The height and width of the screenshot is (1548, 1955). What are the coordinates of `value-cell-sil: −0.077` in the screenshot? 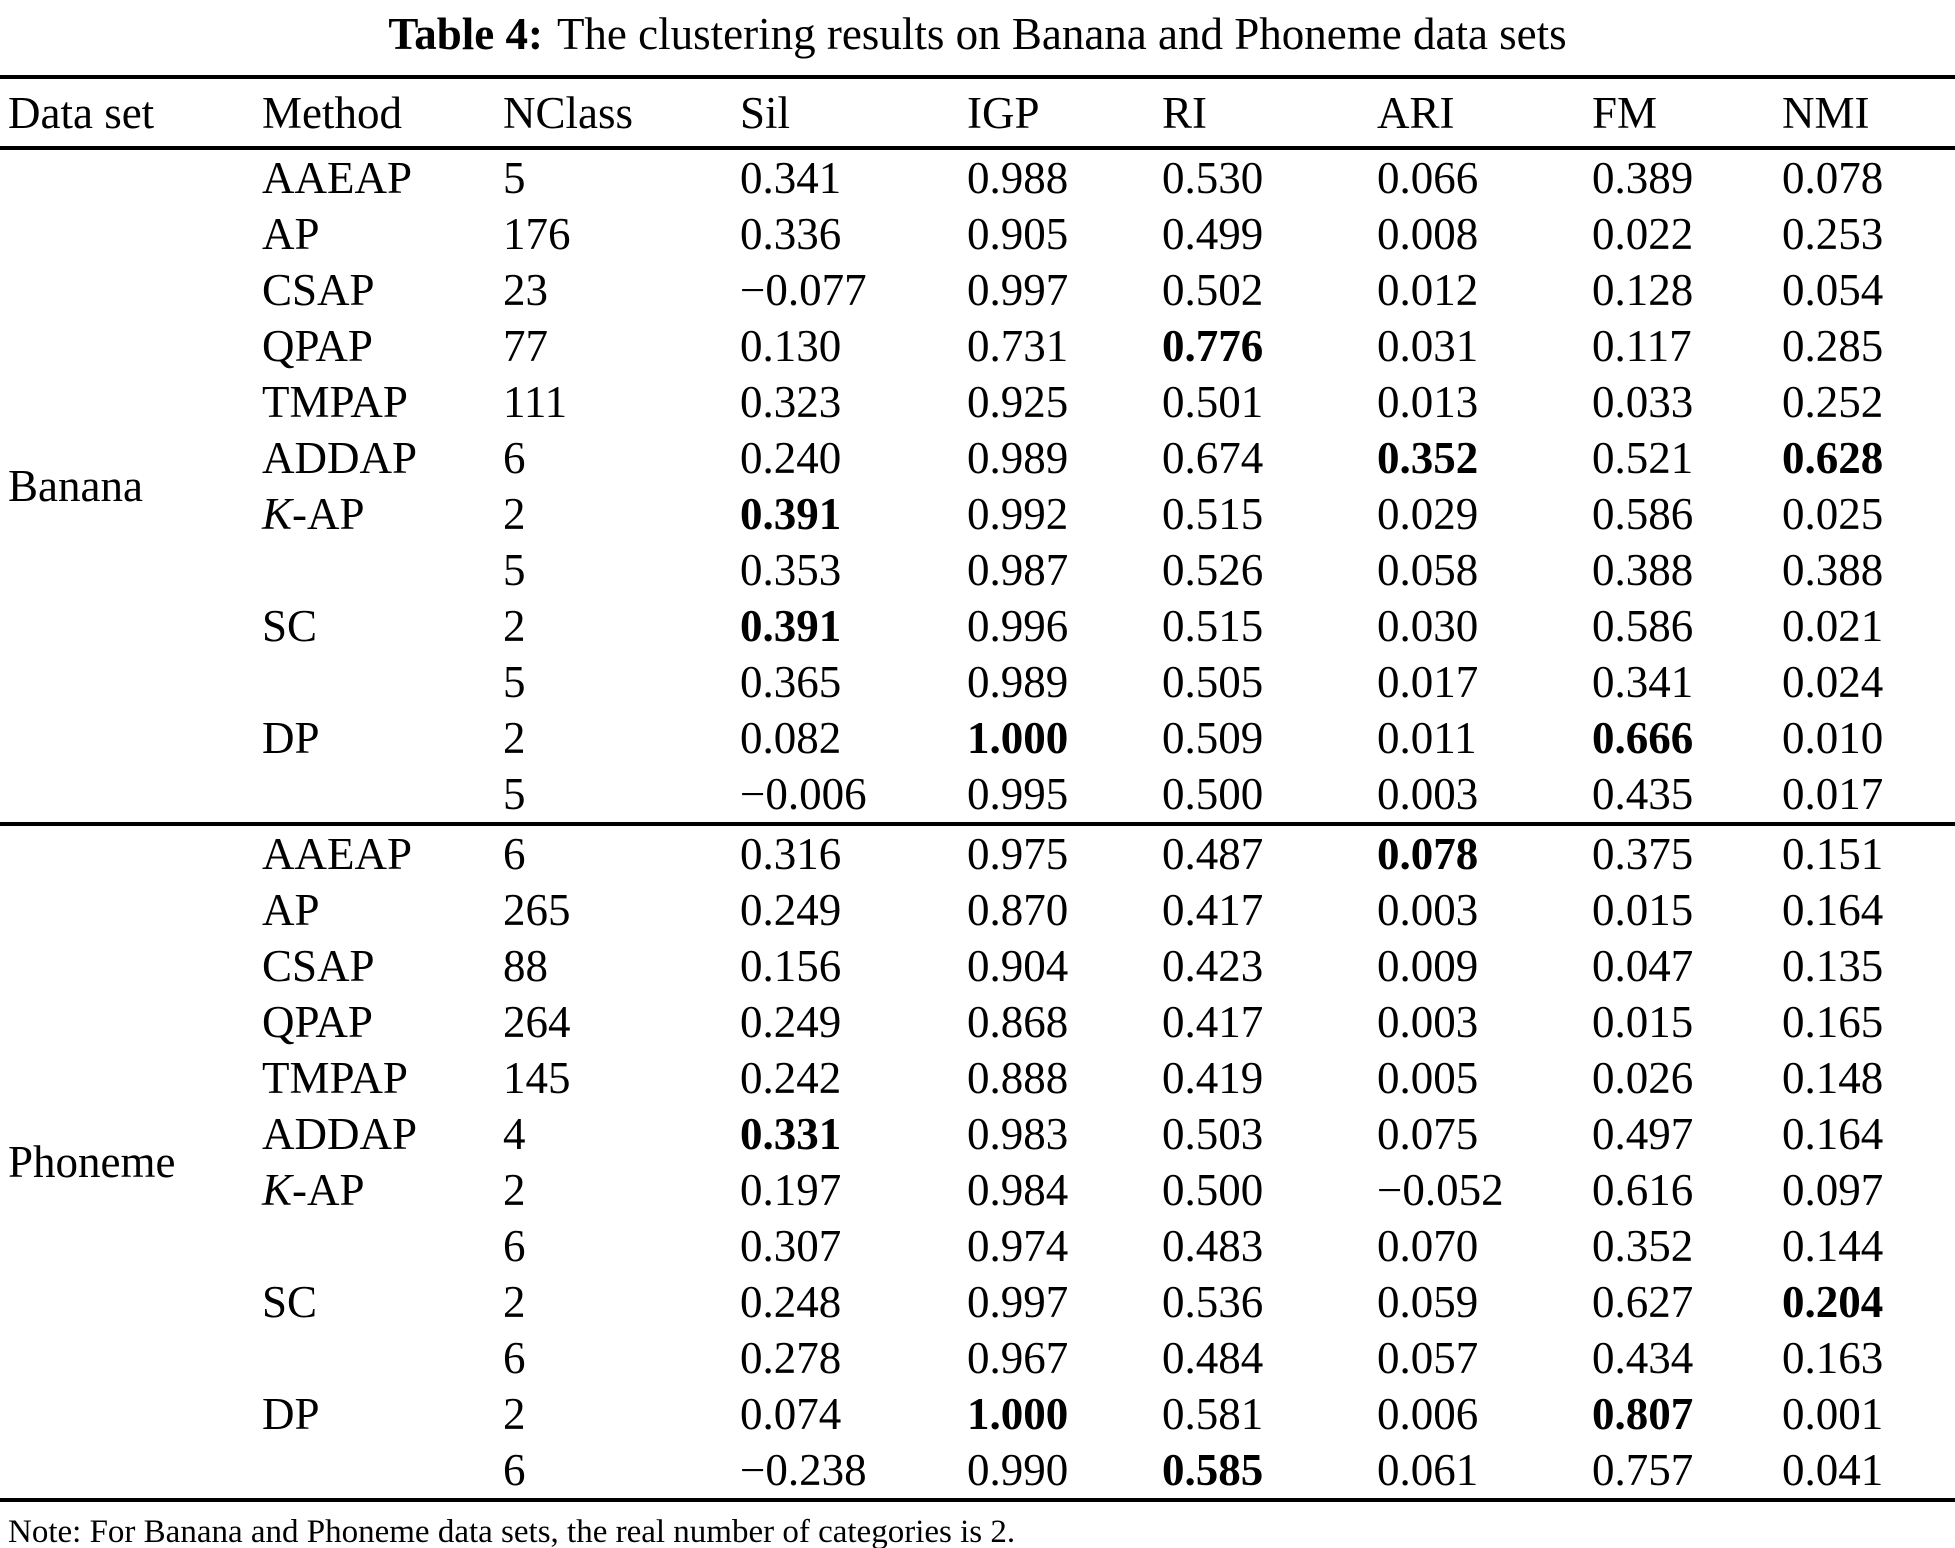 It's located at (803, 290).